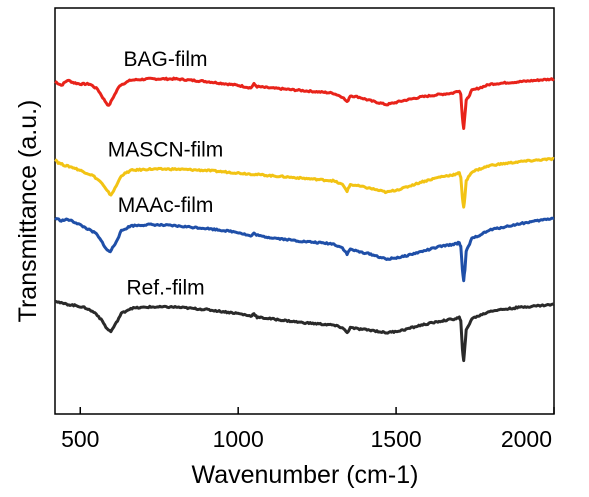 The height and width of the screenshot is (497, 589). Describe the element at coordinates (166, 149) in the screenshot. I see `series-label: MASCN-film` at that location.